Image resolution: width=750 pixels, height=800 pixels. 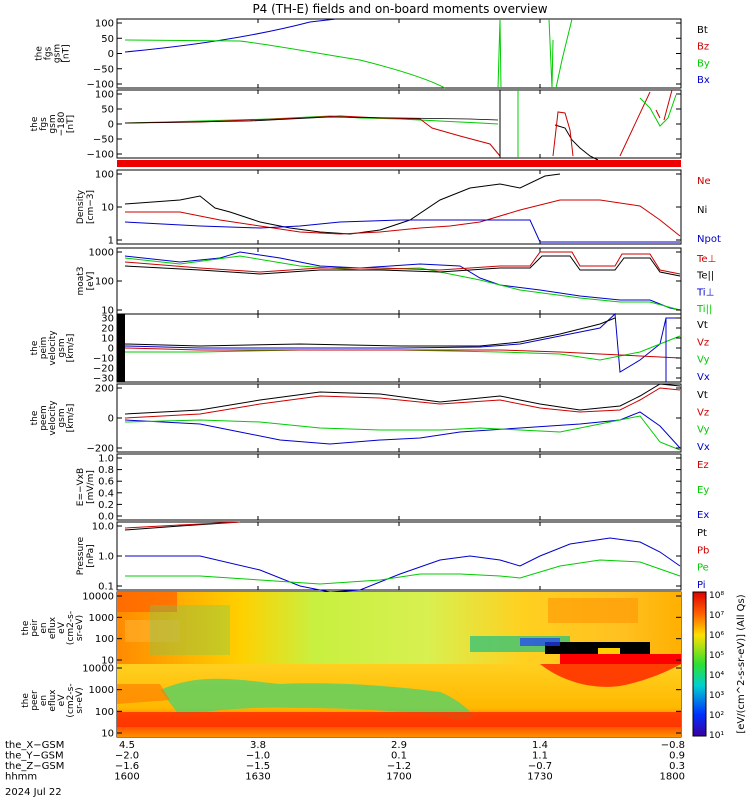 What do you see at coordinates (44, 418) in the screenshot?
I see `y-axis-label: peem` at bounding box center [44, 418].